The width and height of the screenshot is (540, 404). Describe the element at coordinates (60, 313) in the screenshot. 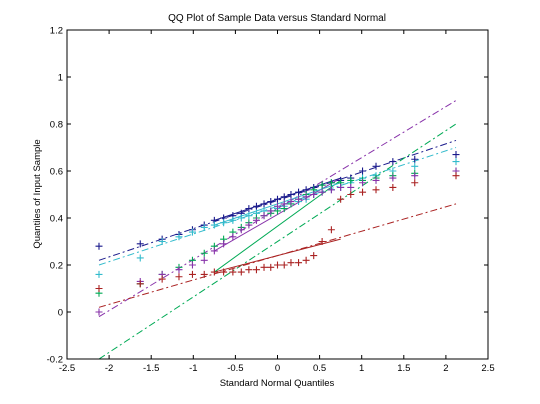

I see `y-tick-label: 0` at that location.